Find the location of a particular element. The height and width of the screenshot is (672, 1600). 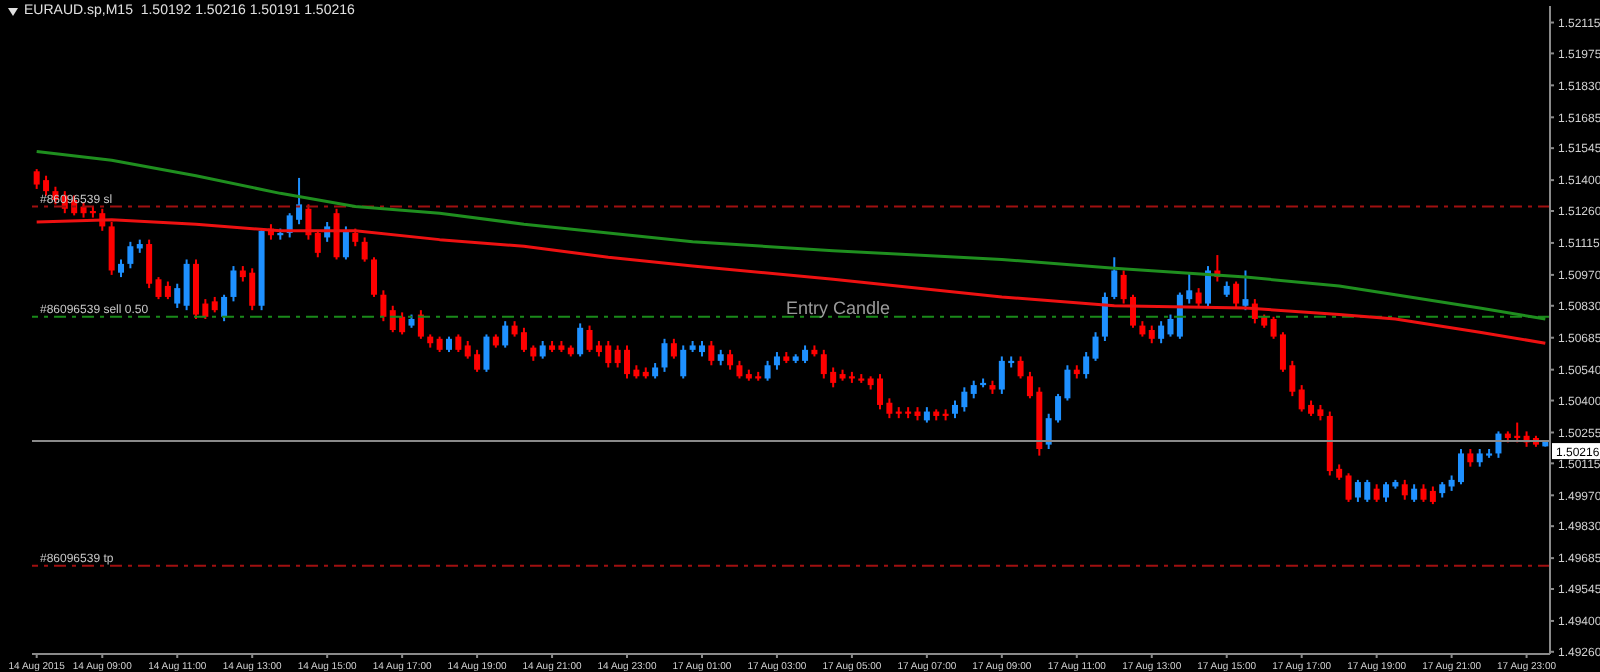

annotation: Entry Candle is located at coordinates (838, 308).